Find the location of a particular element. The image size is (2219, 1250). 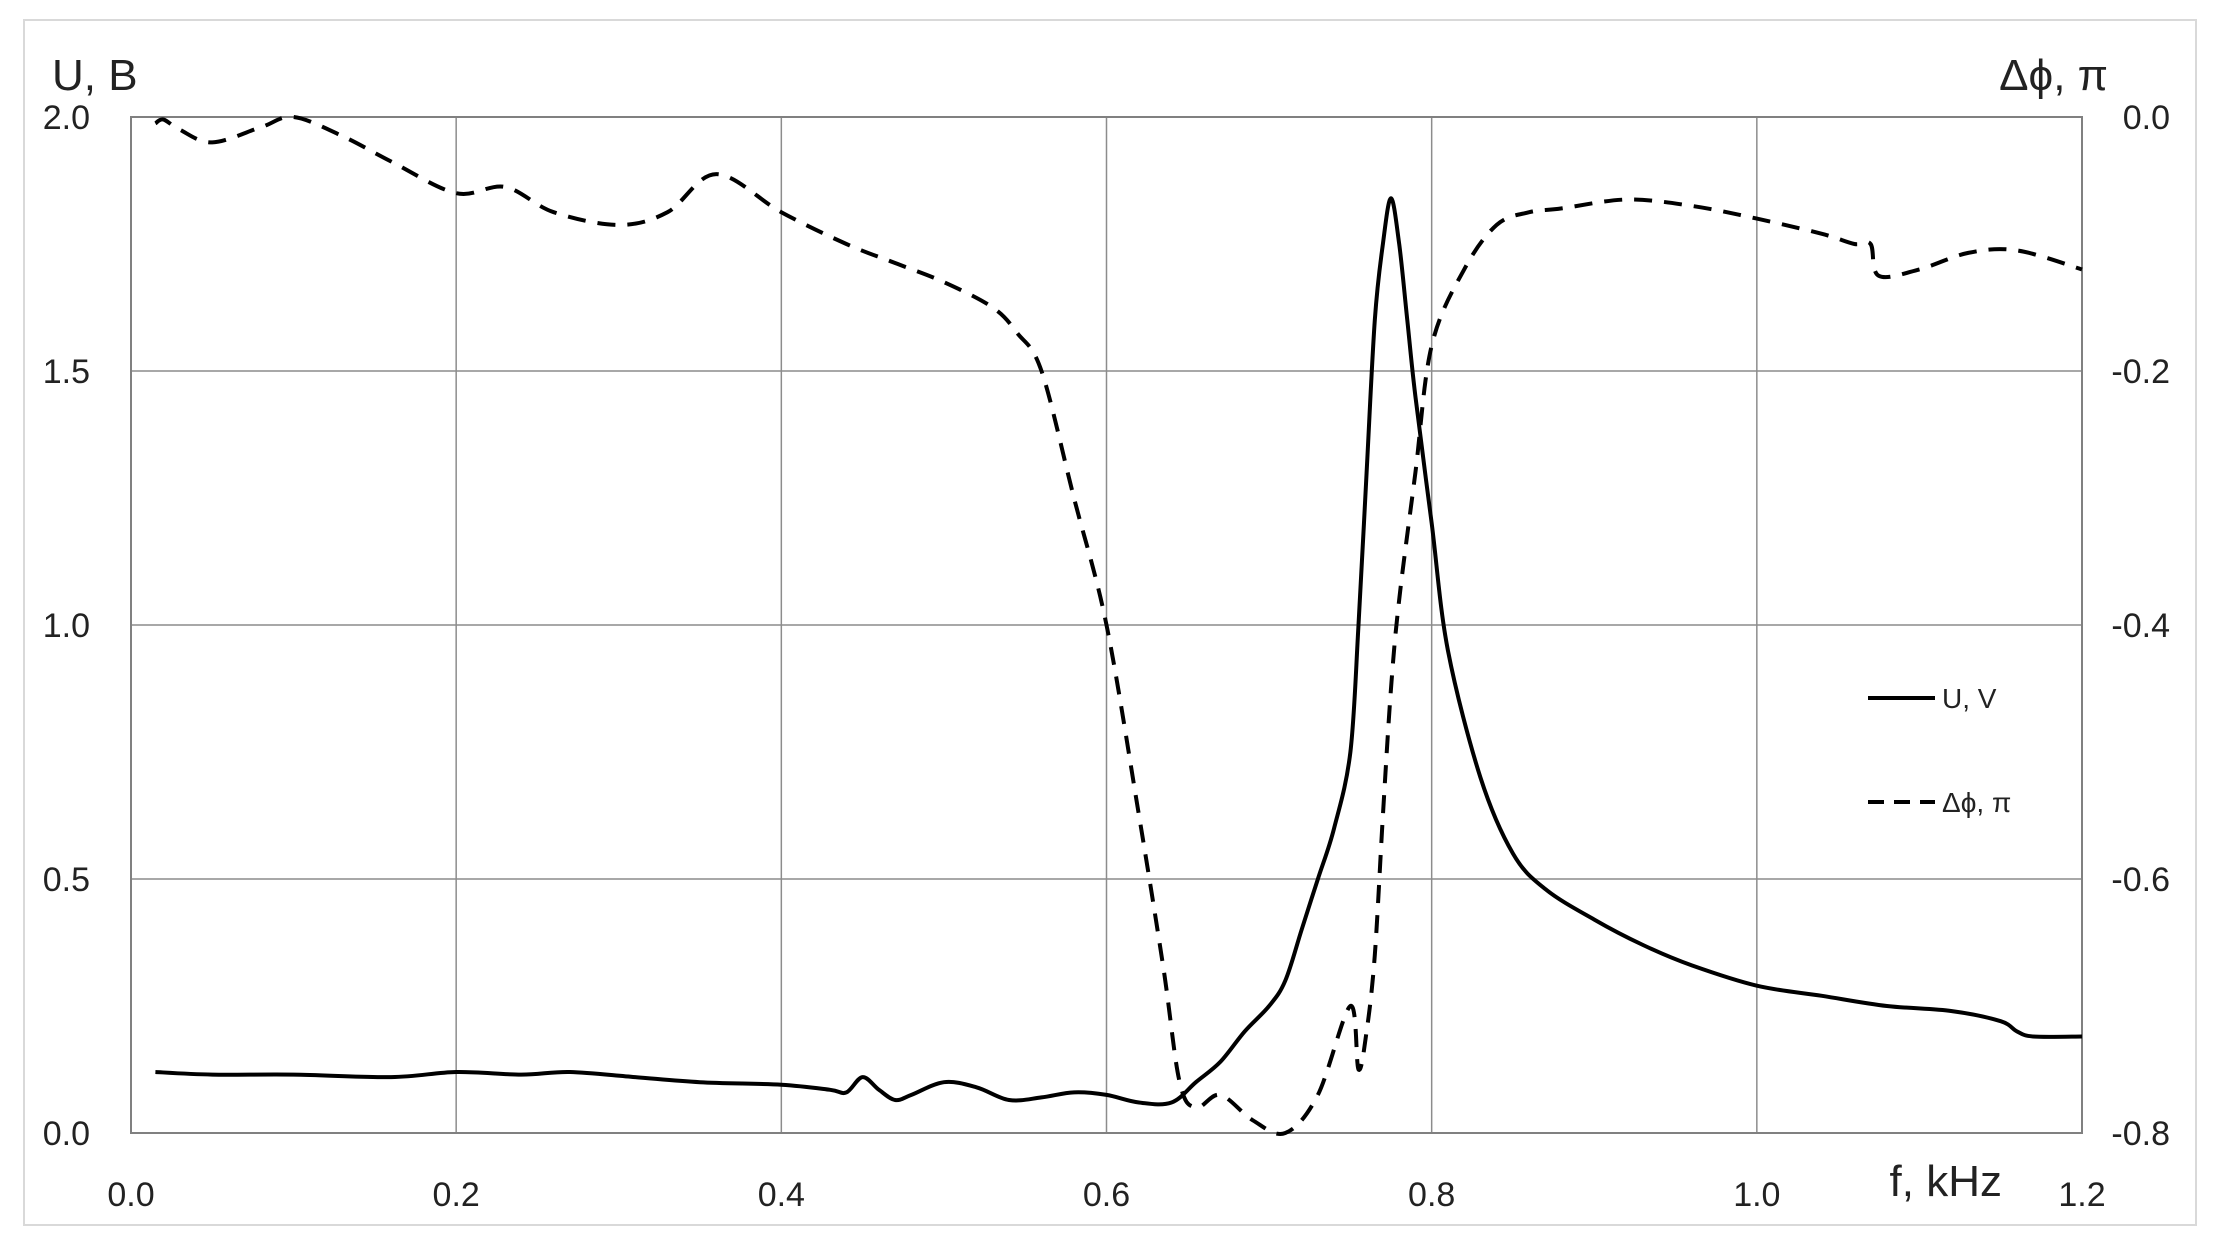

x-tick-label: 0.8 is located at coordinates (1431, 1195).